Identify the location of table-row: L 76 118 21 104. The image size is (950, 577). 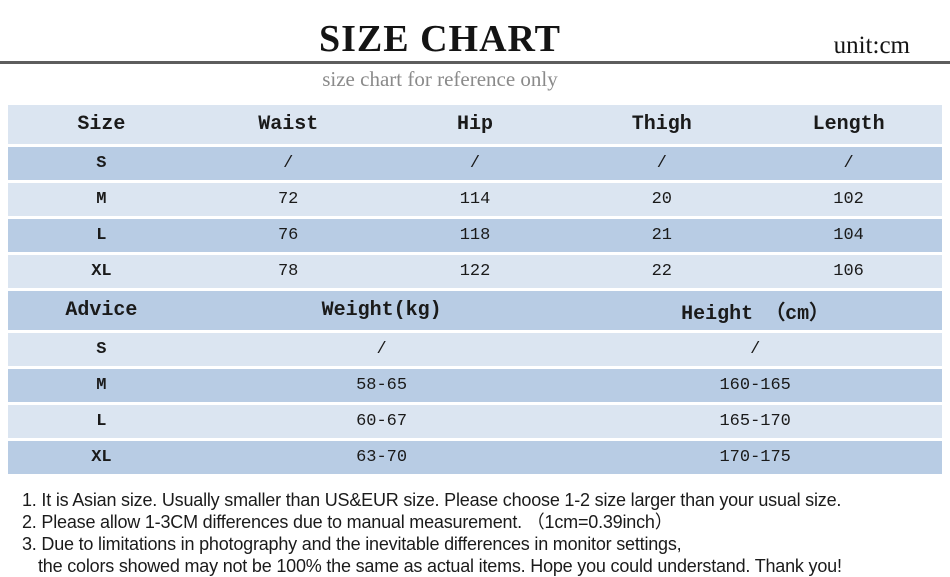
(475, 235).